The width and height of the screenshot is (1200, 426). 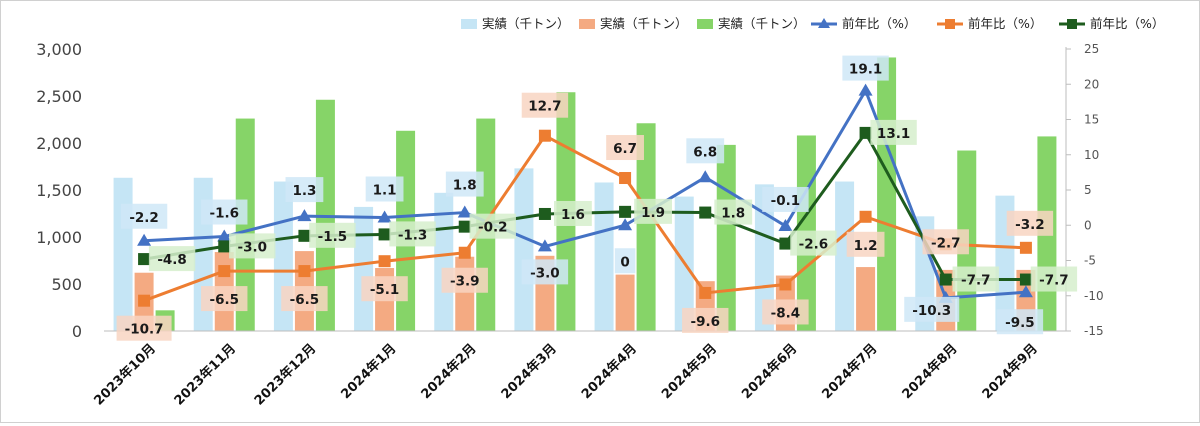 I want to click on data-label: -10.7, so click(x=144, y=330).